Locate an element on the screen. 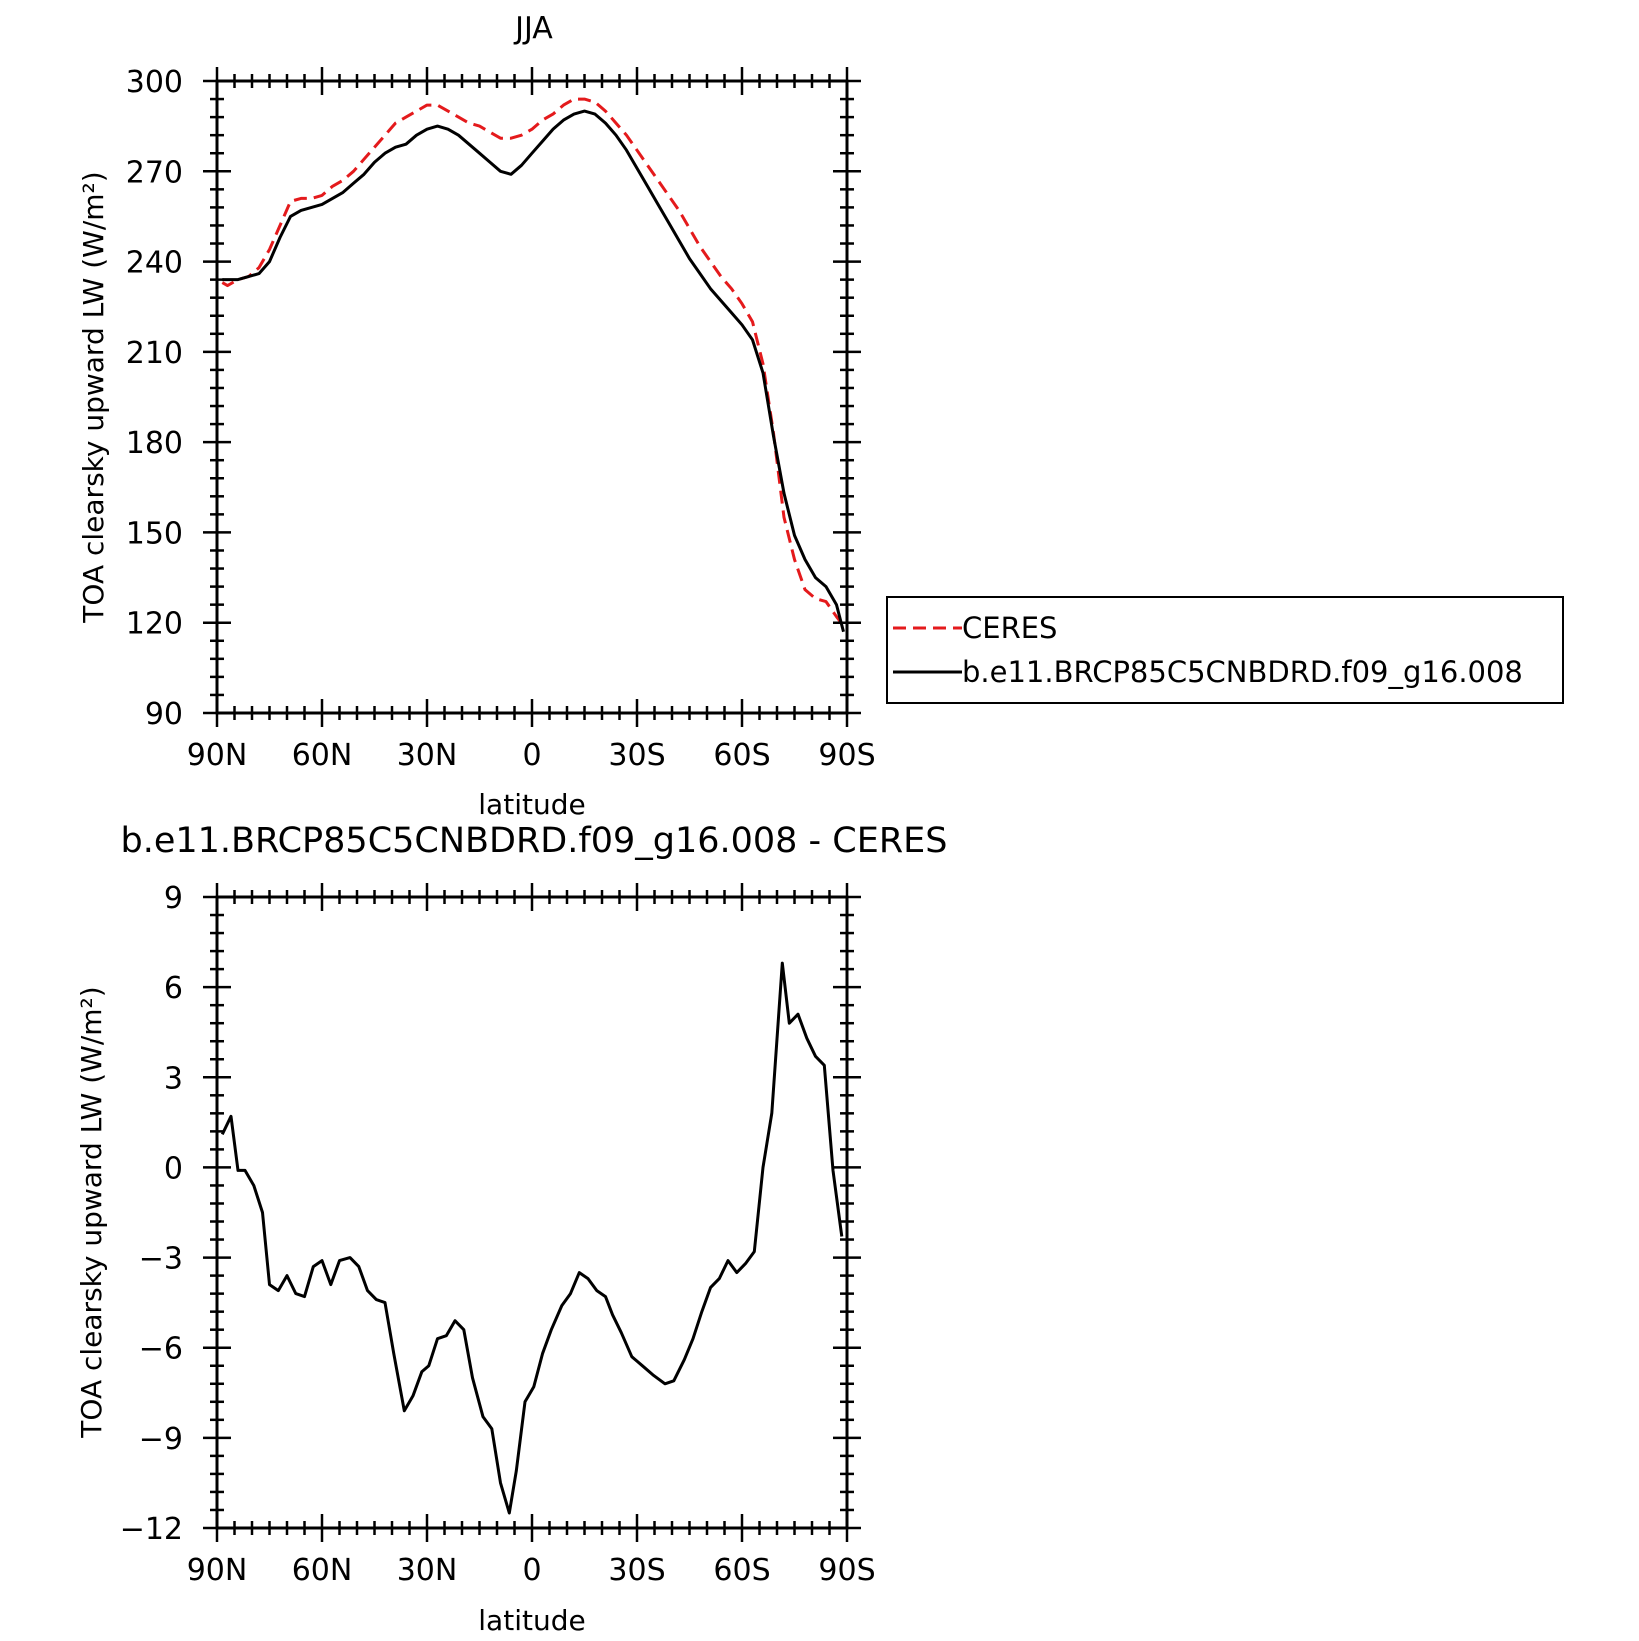 Image resolution: width=1639 pixels, height=1641 pixels. top-plot-frame is located at coordinates (532, 397).